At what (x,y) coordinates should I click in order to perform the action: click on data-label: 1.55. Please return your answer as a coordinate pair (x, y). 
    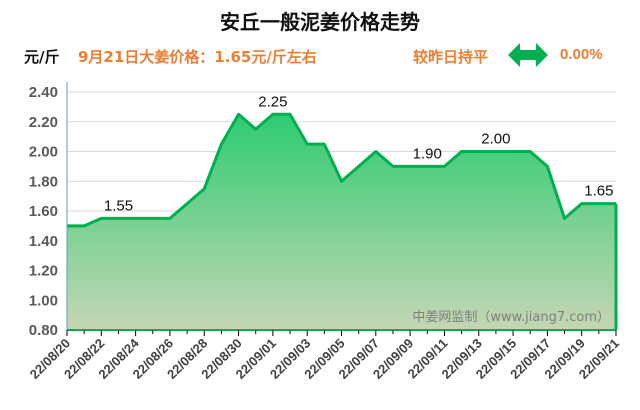
    Looking at the image, I should click on (118, 205).